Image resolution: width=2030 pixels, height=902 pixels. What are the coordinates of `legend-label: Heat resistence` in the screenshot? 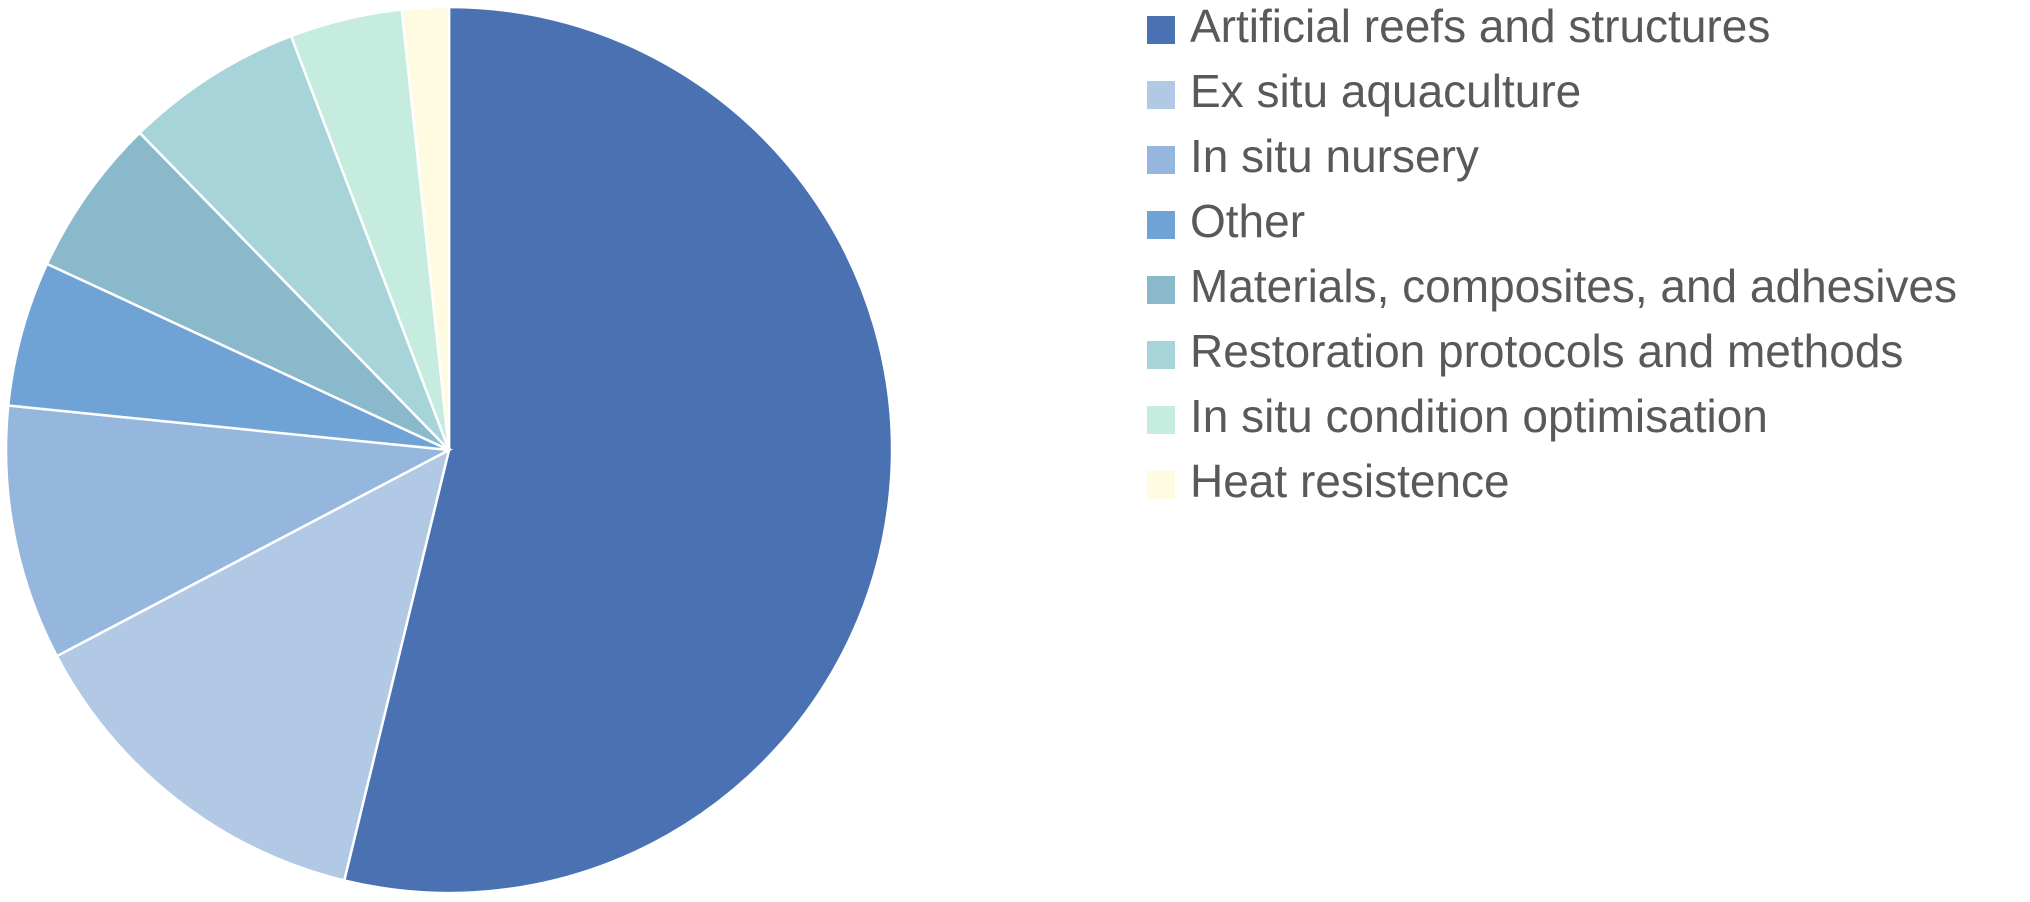 It's located at (1350, 481).